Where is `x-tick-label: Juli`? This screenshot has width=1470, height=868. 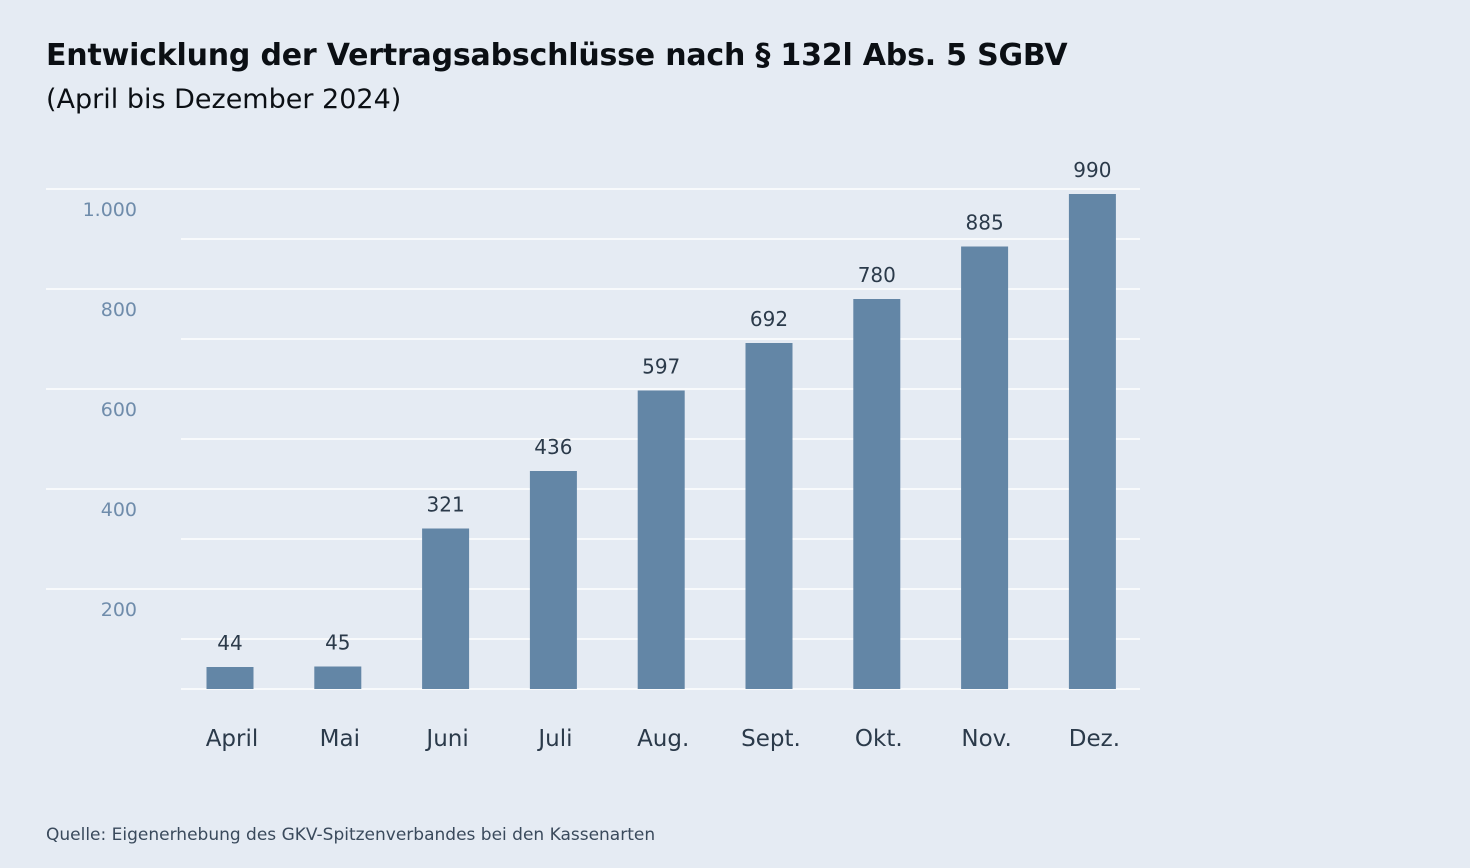
x-tick-label: Juli is located at coordinates (554, 739).